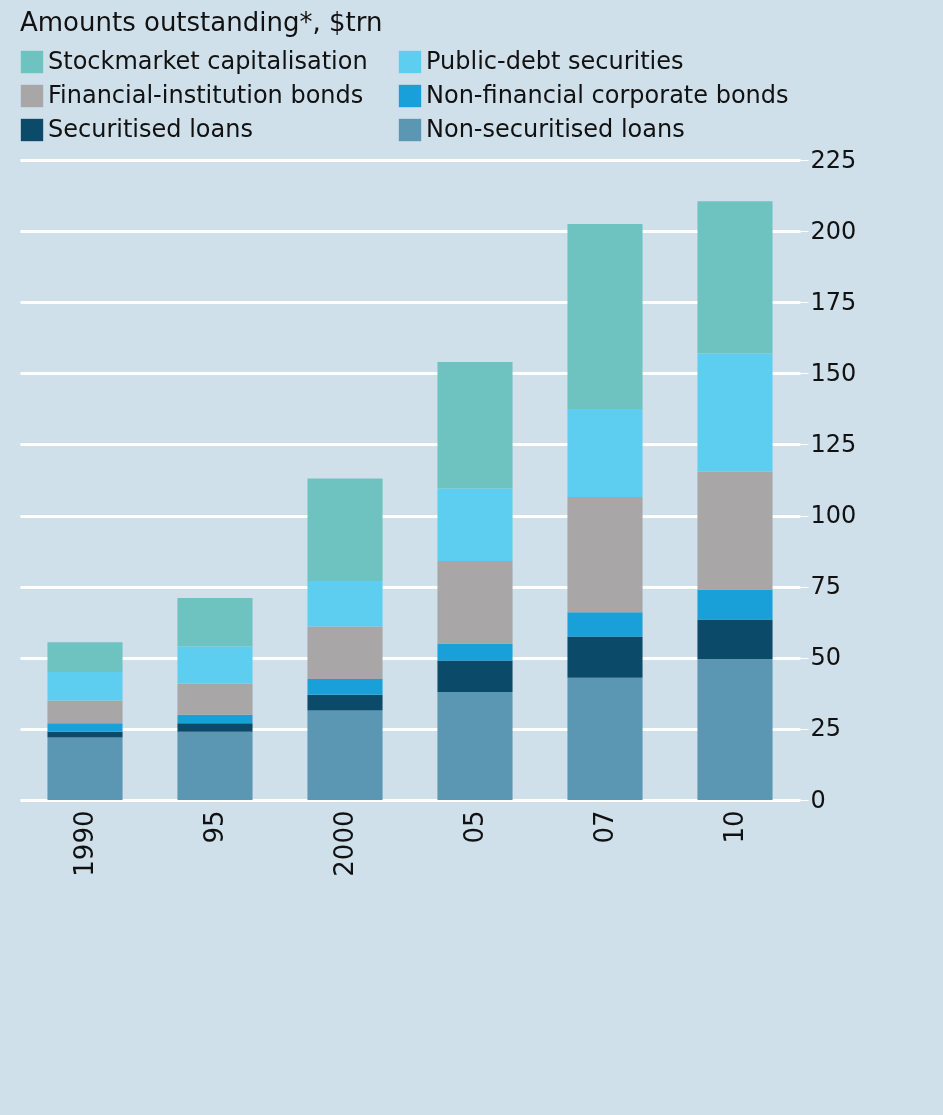  Describe the element at coordinates (555, 61) in the screenshot. I see `legend-label: Public-debt securities` at that location.